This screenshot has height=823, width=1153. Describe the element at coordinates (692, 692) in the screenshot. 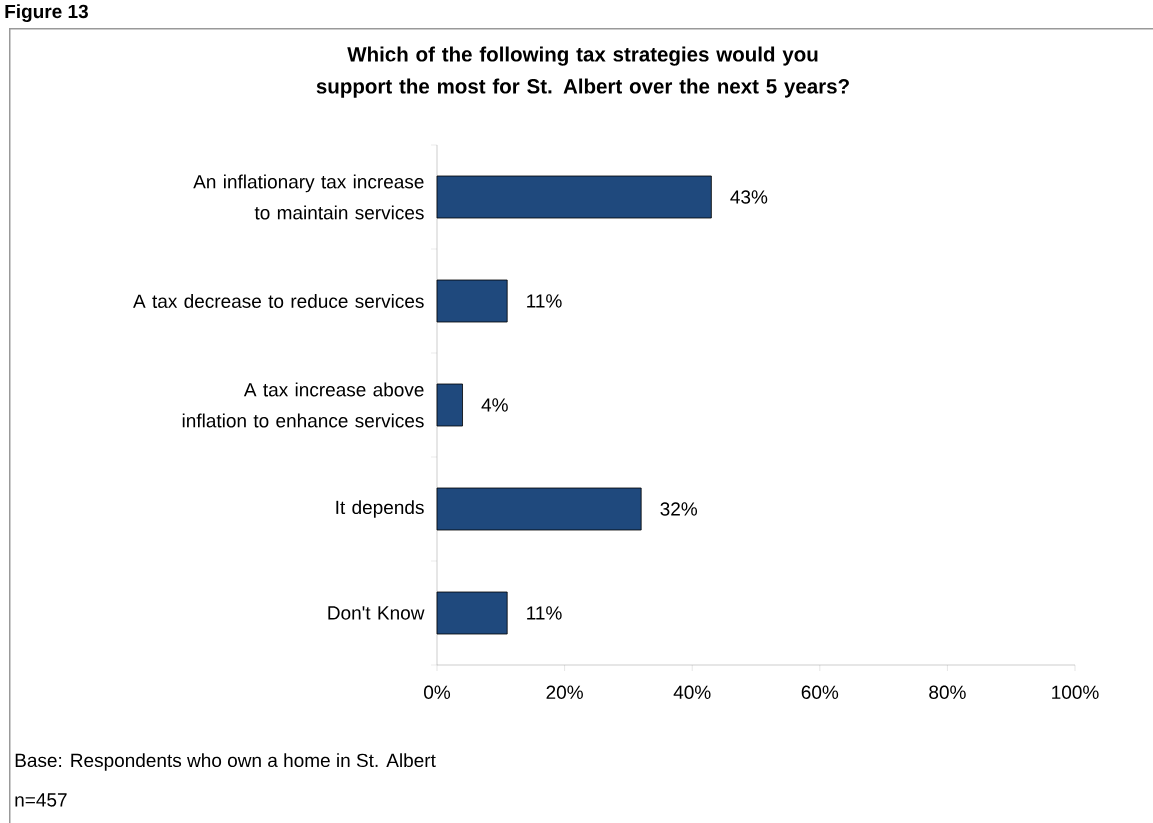

I see `x-tick-label: 40%` at that location.